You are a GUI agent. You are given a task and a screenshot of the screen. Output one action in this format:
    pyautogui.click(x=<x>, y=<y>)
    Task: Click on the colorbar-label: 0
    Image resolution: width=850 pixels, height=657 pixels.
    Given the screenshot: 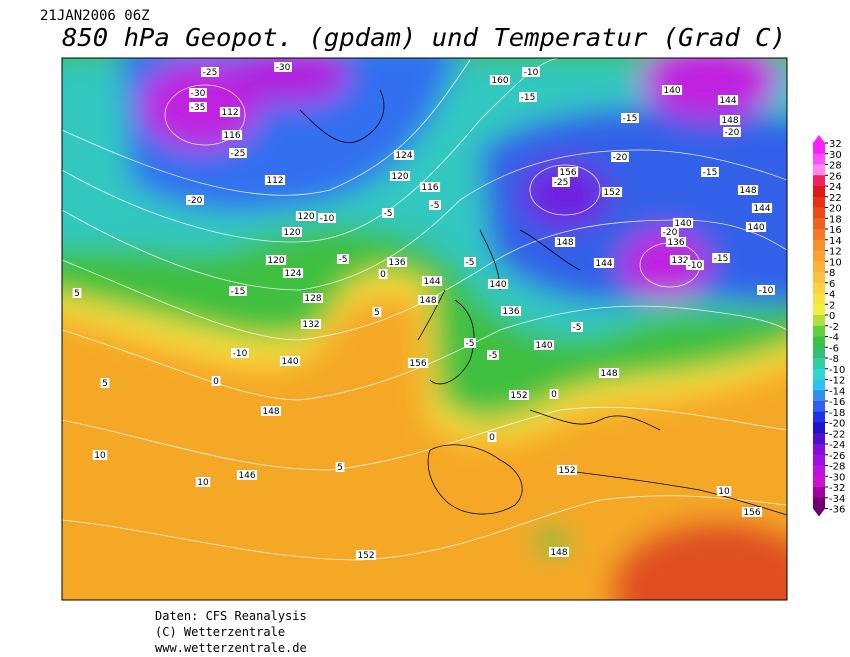 What is the action you would take?
    pyautogui.click(x=832, y=316)
    